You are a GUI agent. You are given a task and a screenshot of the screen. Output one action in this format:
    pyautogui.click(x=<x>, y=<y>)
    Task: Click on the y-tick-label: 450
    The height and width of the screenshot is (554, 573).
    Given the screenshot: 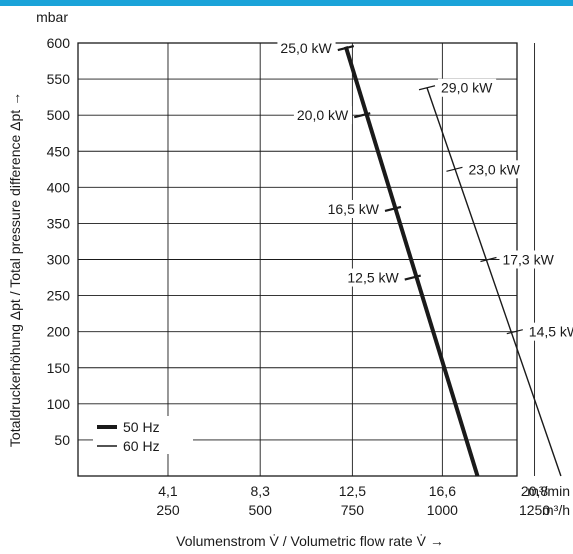 What is the action you would take?
    pyautogui.click(x=59, y=151)
    